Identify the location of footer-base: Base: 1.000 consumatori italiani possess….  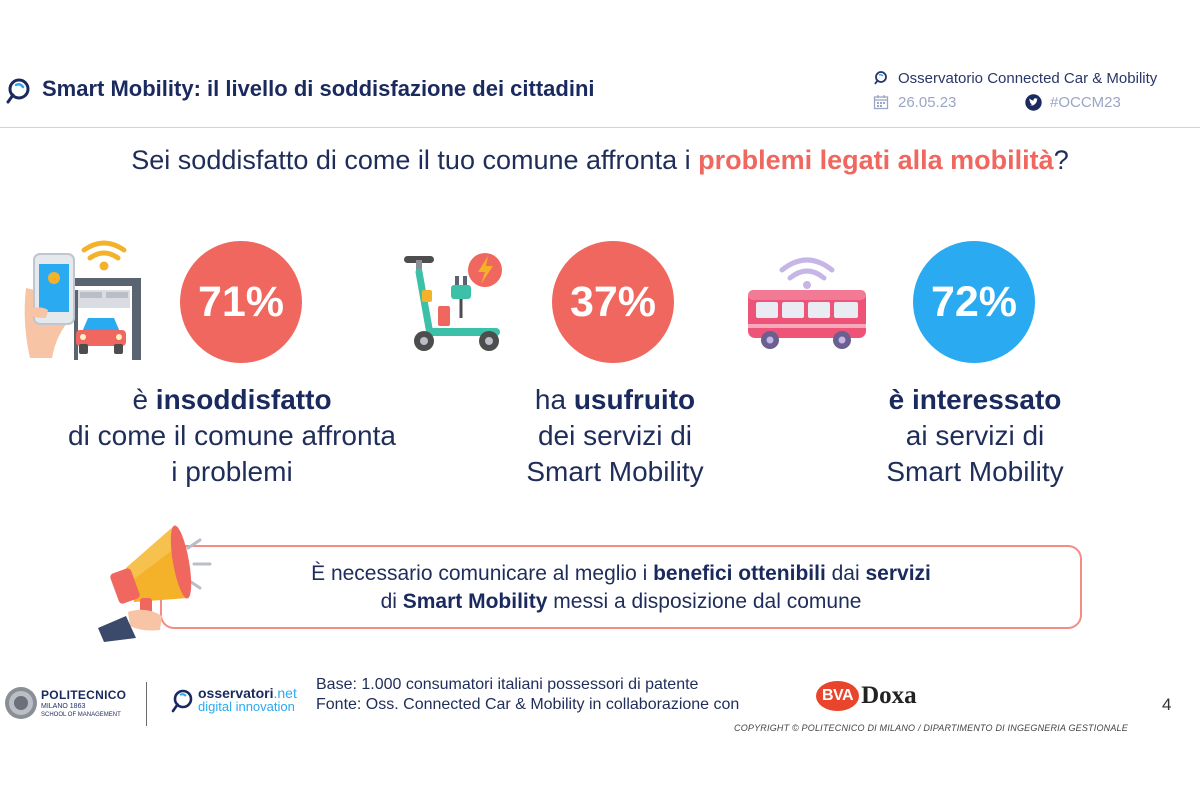
(507, 684).